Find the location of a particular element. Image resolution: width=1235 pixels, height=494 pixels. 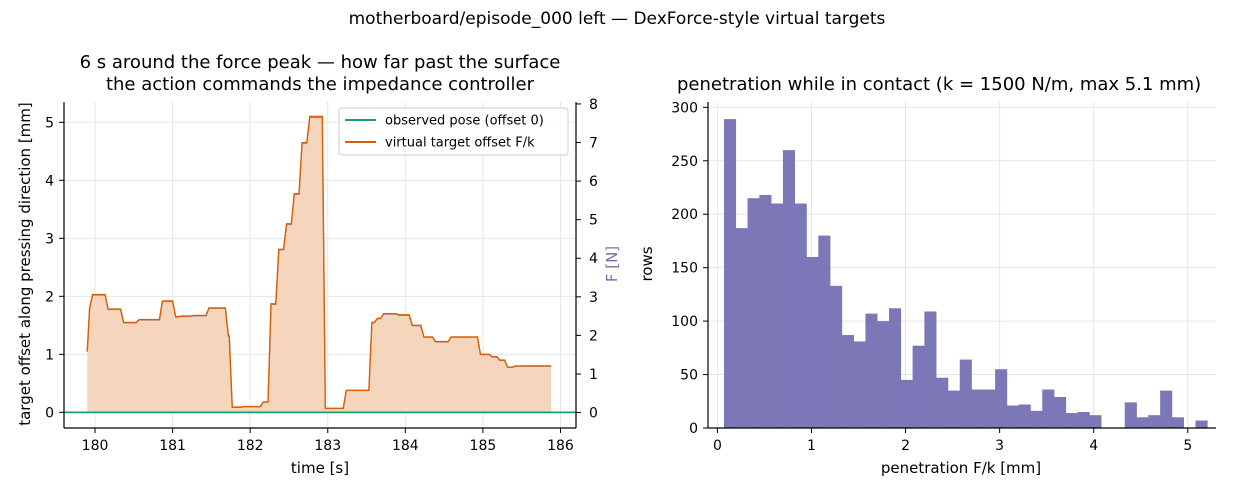

legend-label-1: virtual target offset F/k is located at coordinates (460, 143).